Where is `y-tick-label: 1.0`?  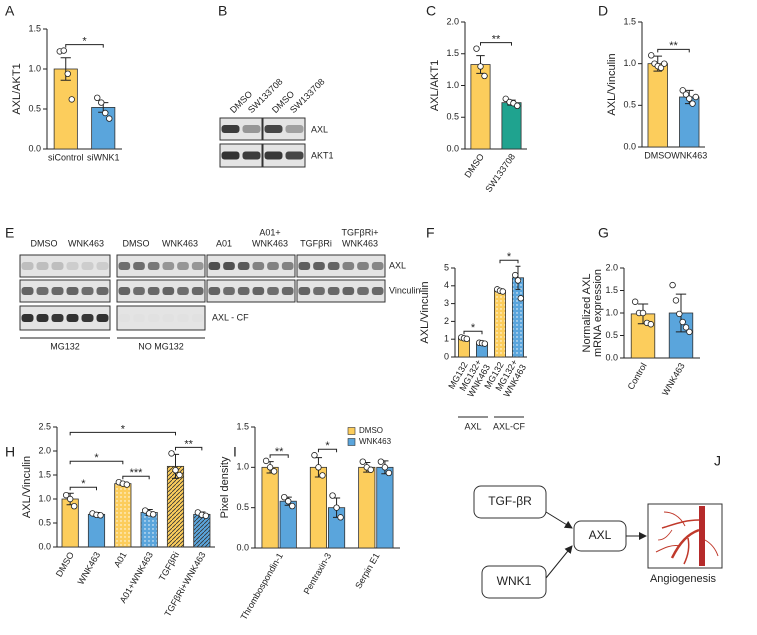 y-tick-label: 1.0 is located at coordinates (242, 467).